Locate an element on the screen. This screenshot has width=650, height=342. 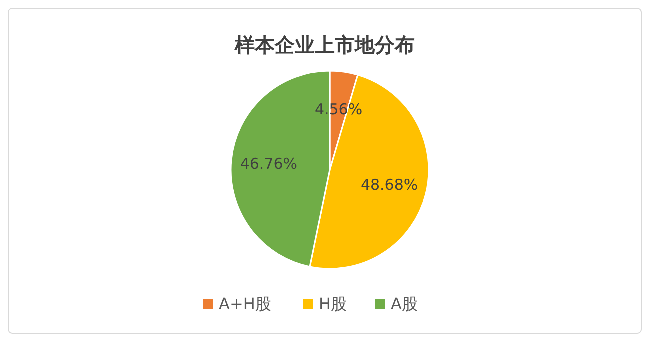
chart-title: 样本企业上市地分布 is located at coordinates (324, 45).